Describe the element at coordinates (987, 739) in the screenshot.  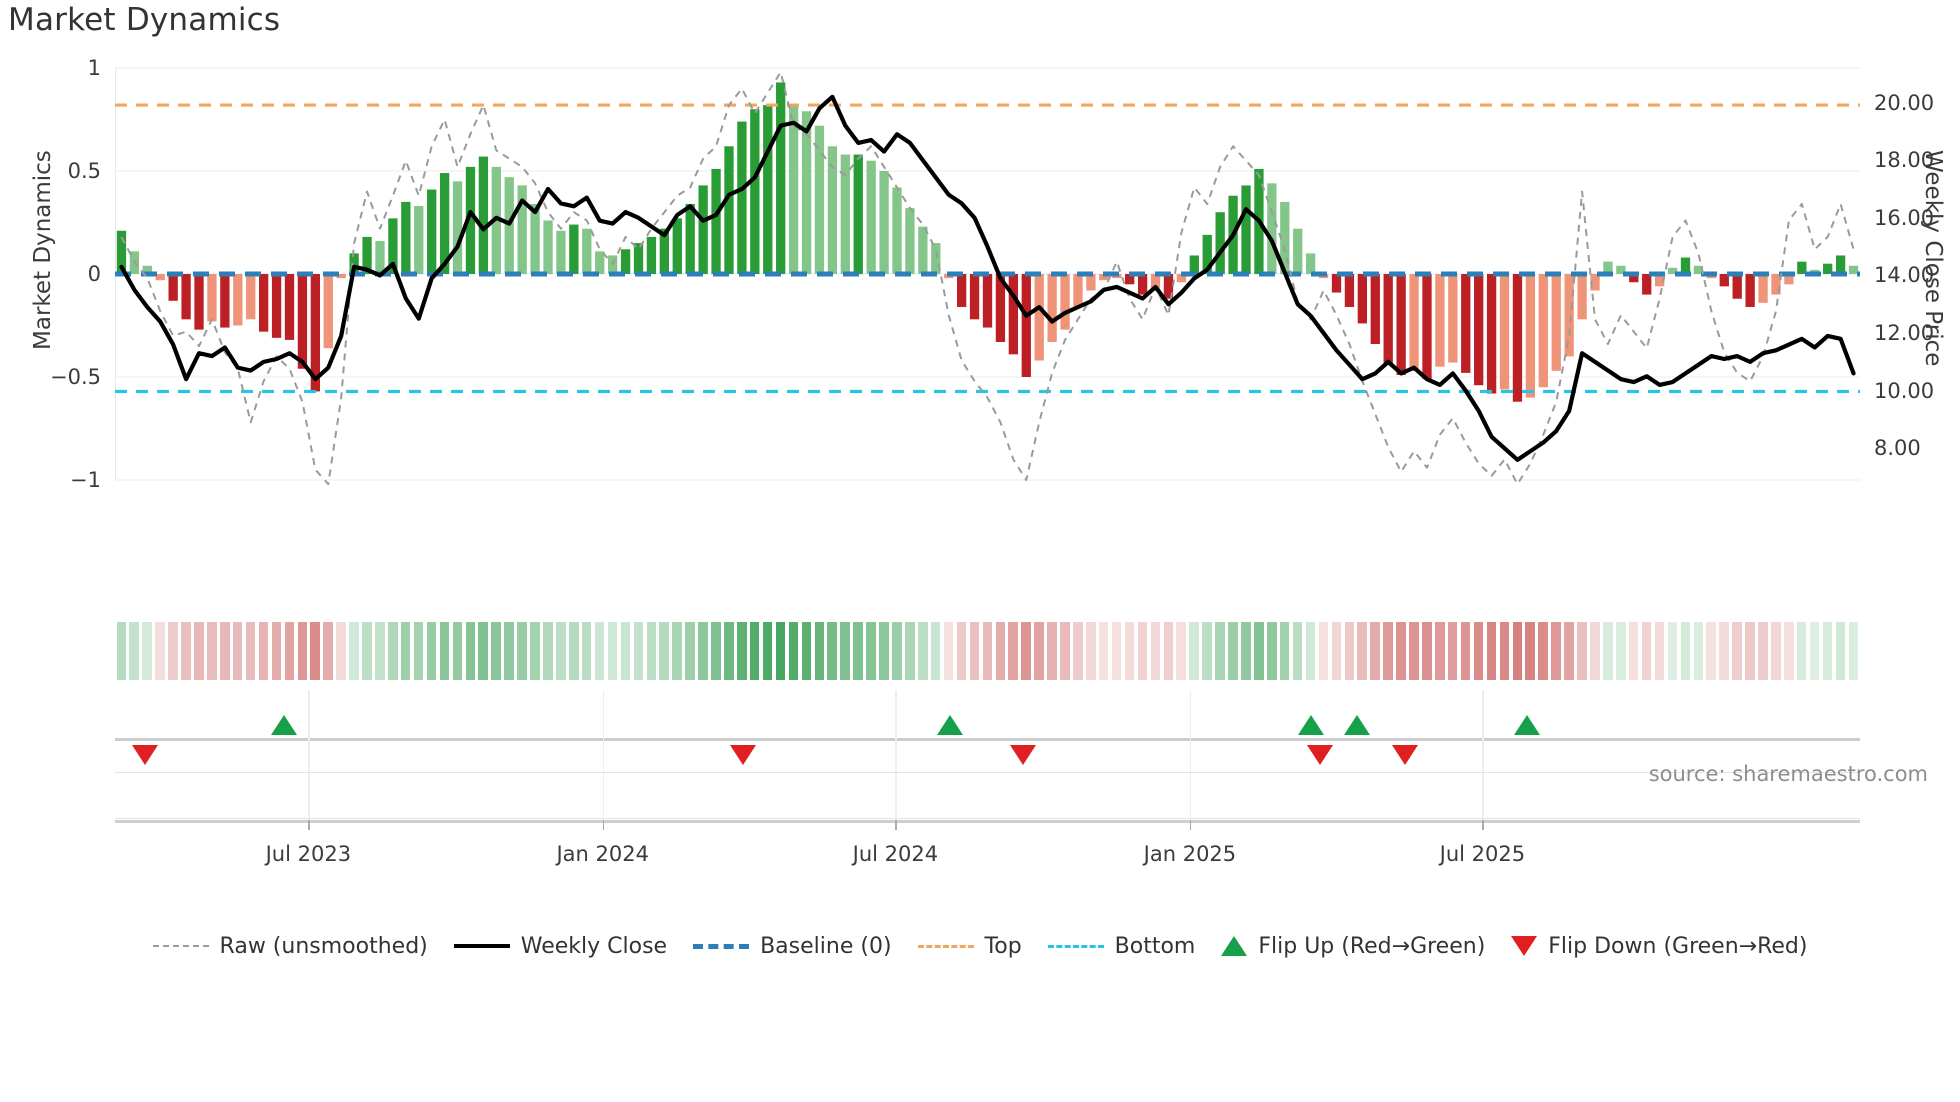
I see `flip-axis-line` at that location.